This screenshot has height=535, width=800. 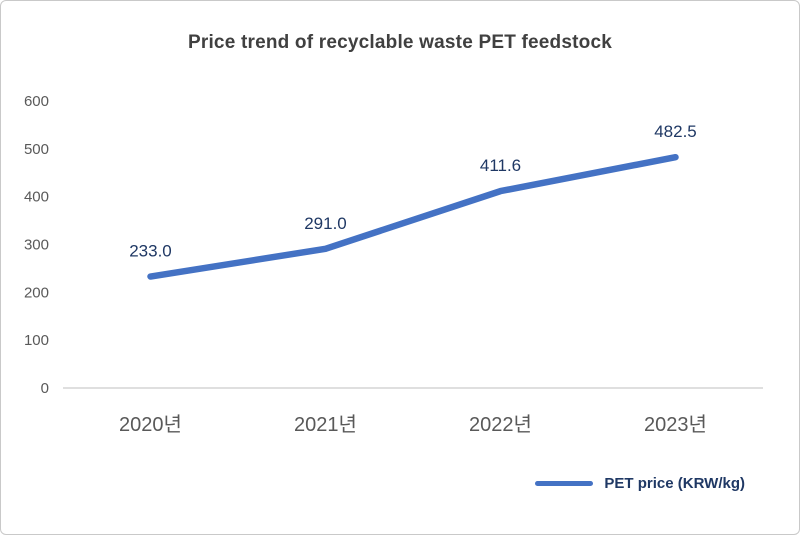 I want to click on y-axis-tick-label: 100, so click(x=36, y=340).